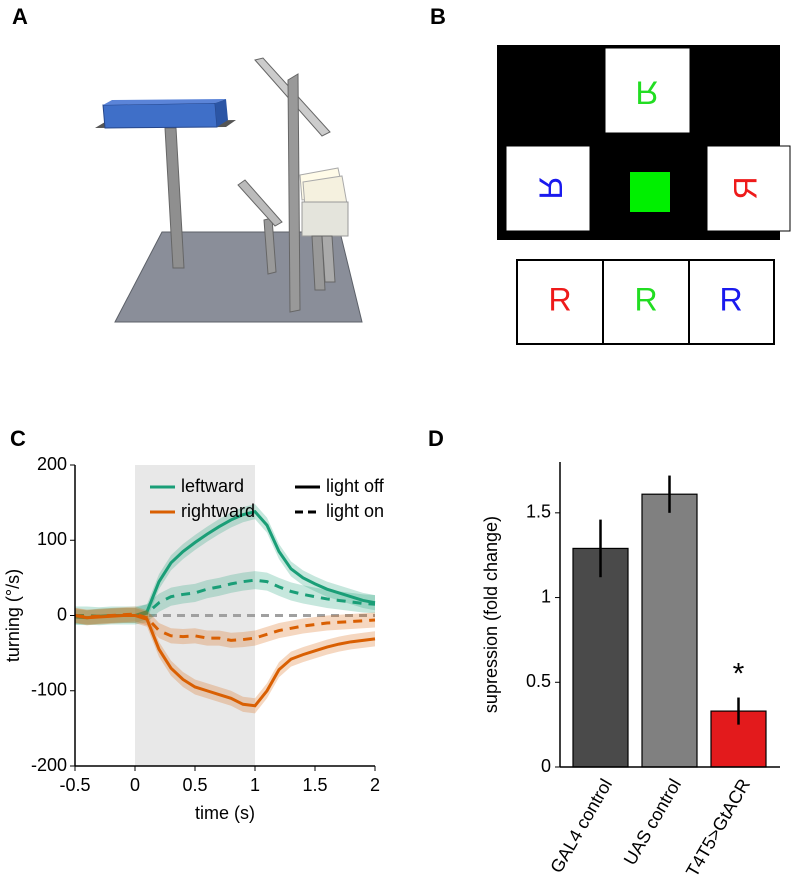 Image resolution: width=800 pixels, height=882 pixels. I want to click on legend-label: rightward, so click(218, 511).